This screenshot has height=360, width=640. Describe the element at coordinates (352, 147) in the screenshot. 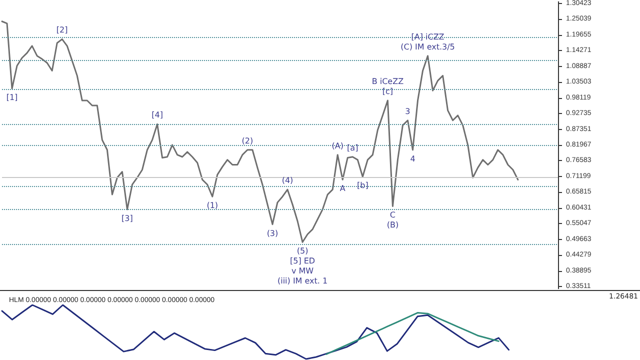

I see `annotation: [a]` at that location.